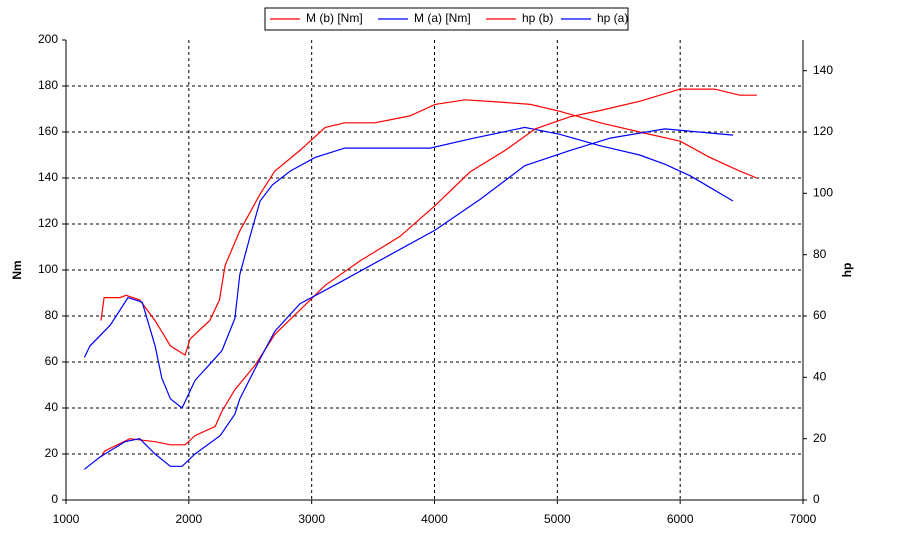 This screenshot has width=918, height=542. What do you see at coordinates (48, 269) in the screenshot?
I see `y-tick-label: 100` at bounding box center [48, 269].